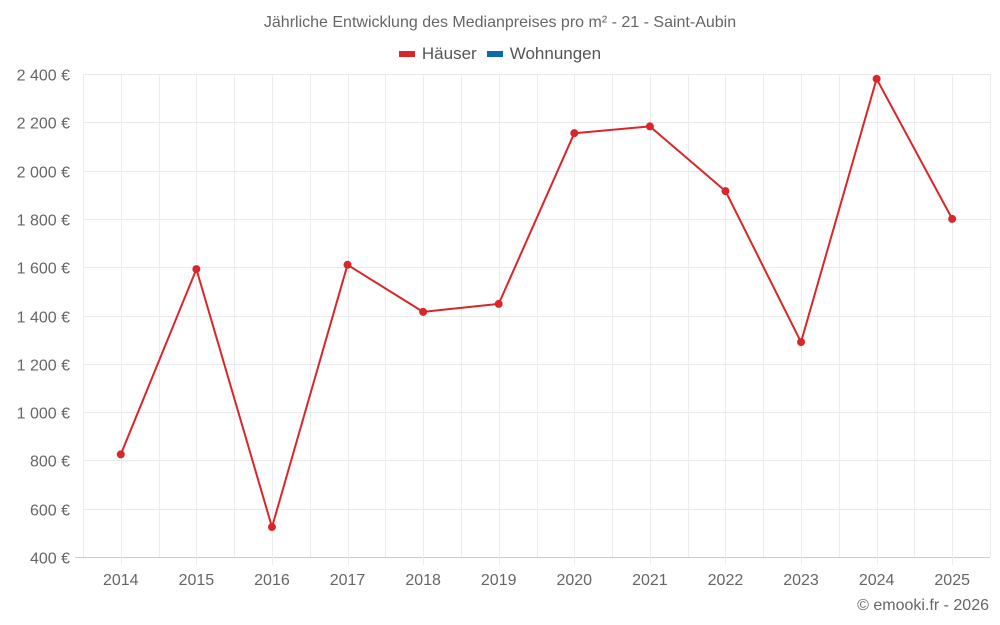  What do you see at coordinates (923, 605) in the screenshot?
I see `credit: © emooki.fr - 2026` at bounding box center [923, 605].